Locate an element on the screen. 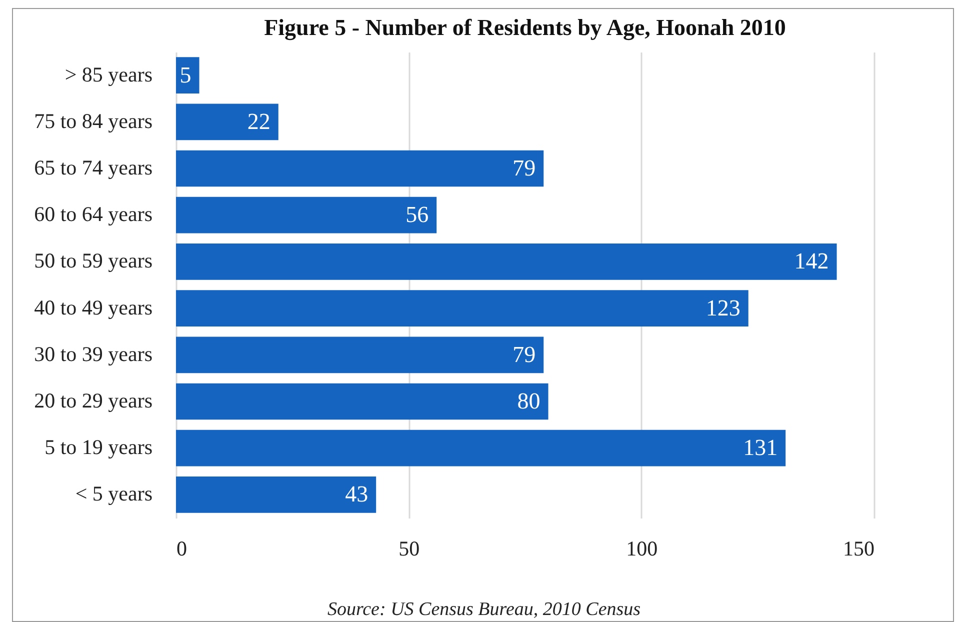  data-label: 43 is located at coordinates (356, 494).